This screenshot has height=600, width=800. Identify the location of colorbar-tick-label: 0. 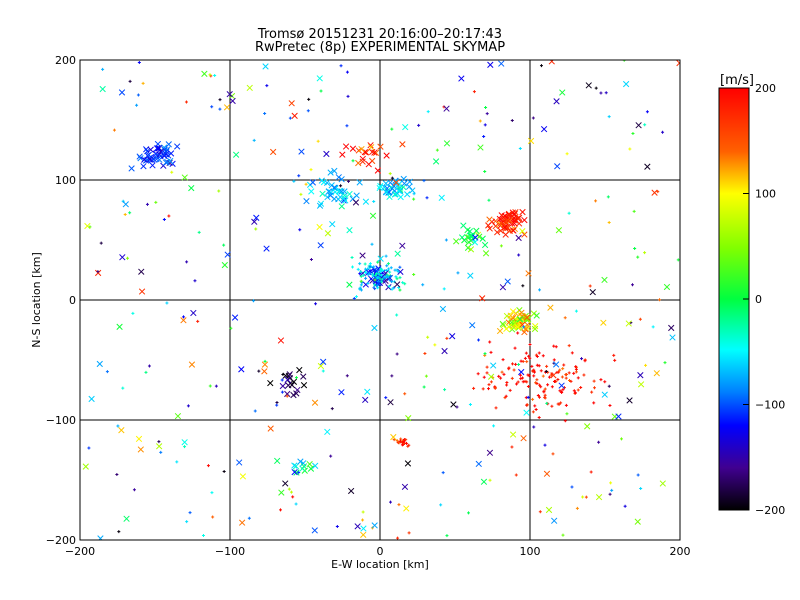
(758, 299).